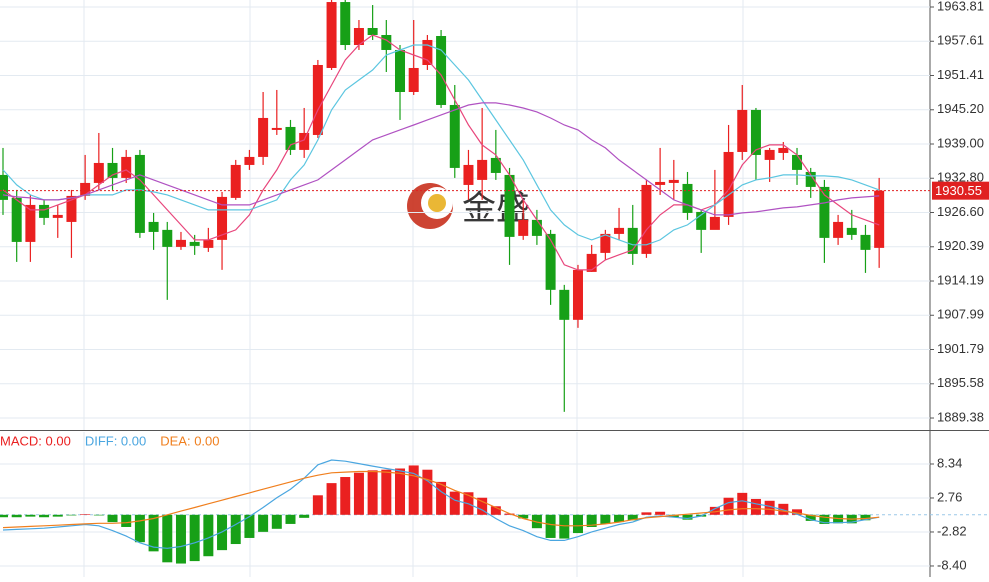  What do you see at coordinates (35, 440) in the screenshot?
I see `legend-label: MACD: 0.00` at bounding box center [35, 440].